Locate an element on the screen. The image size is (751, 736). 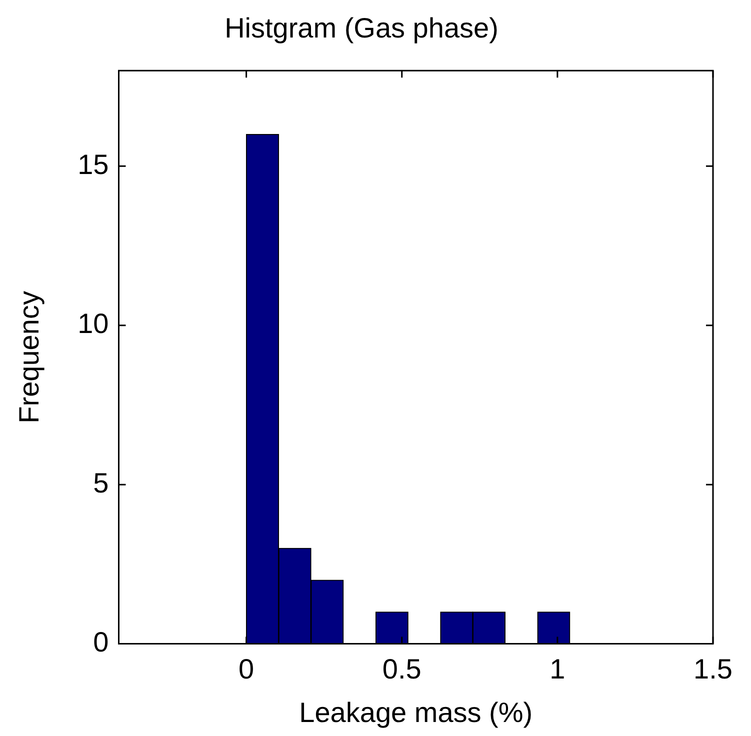
x-tick-label: 0 is located at coordinates (246, 668).